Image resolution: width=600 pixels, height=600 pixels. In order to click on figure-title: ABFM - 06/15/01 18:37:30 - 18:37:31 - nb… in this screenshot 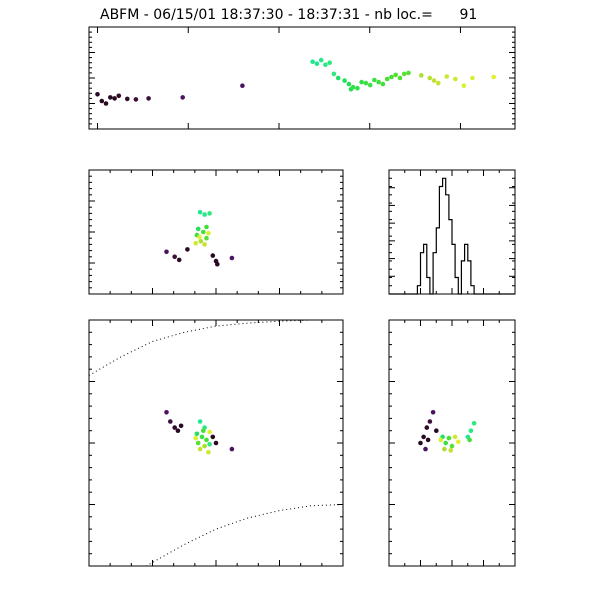, I will do `click(288, 15)`.